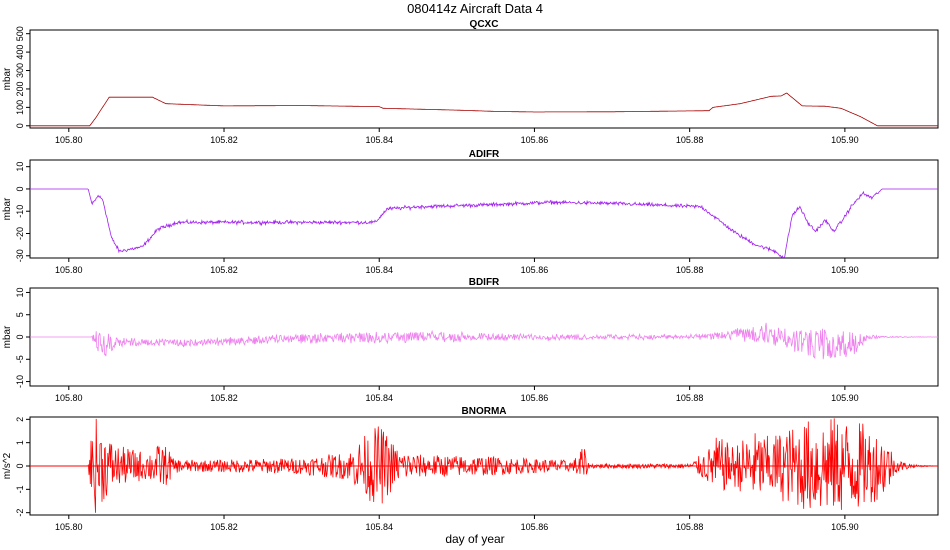  What do you see at coordinates (475, 8) in the screenshot?
I see `main-title: 080414z Aircraft Data 4` at bounding box center [475, 8].